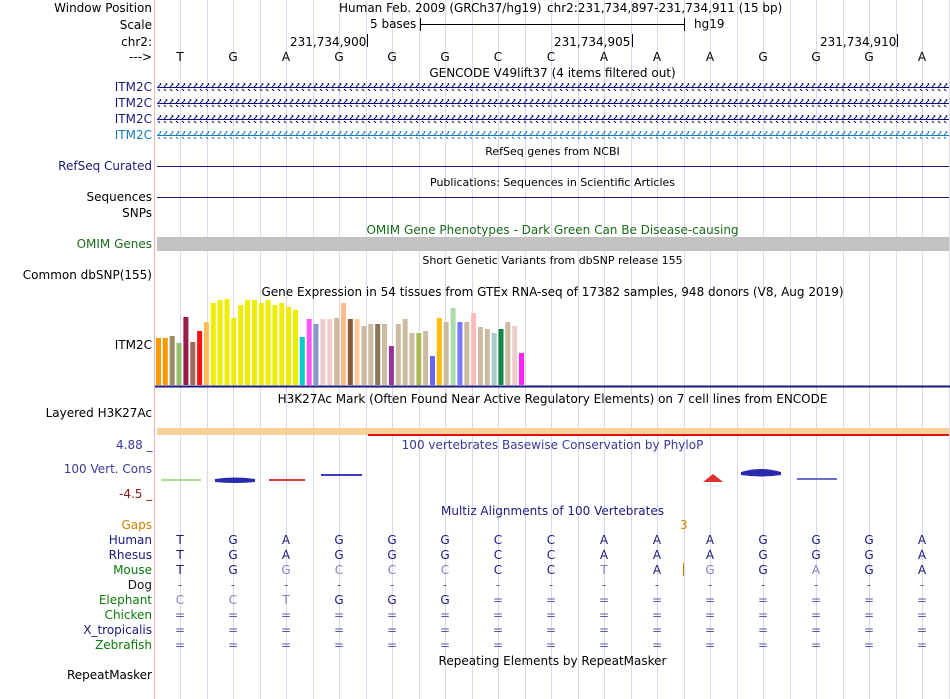 Image resolution: width=950 pixels, height=699 pixels. Describe the element at coordinates (552, 343) in the screenshot. I see `gtex-expression-chart` at that location.